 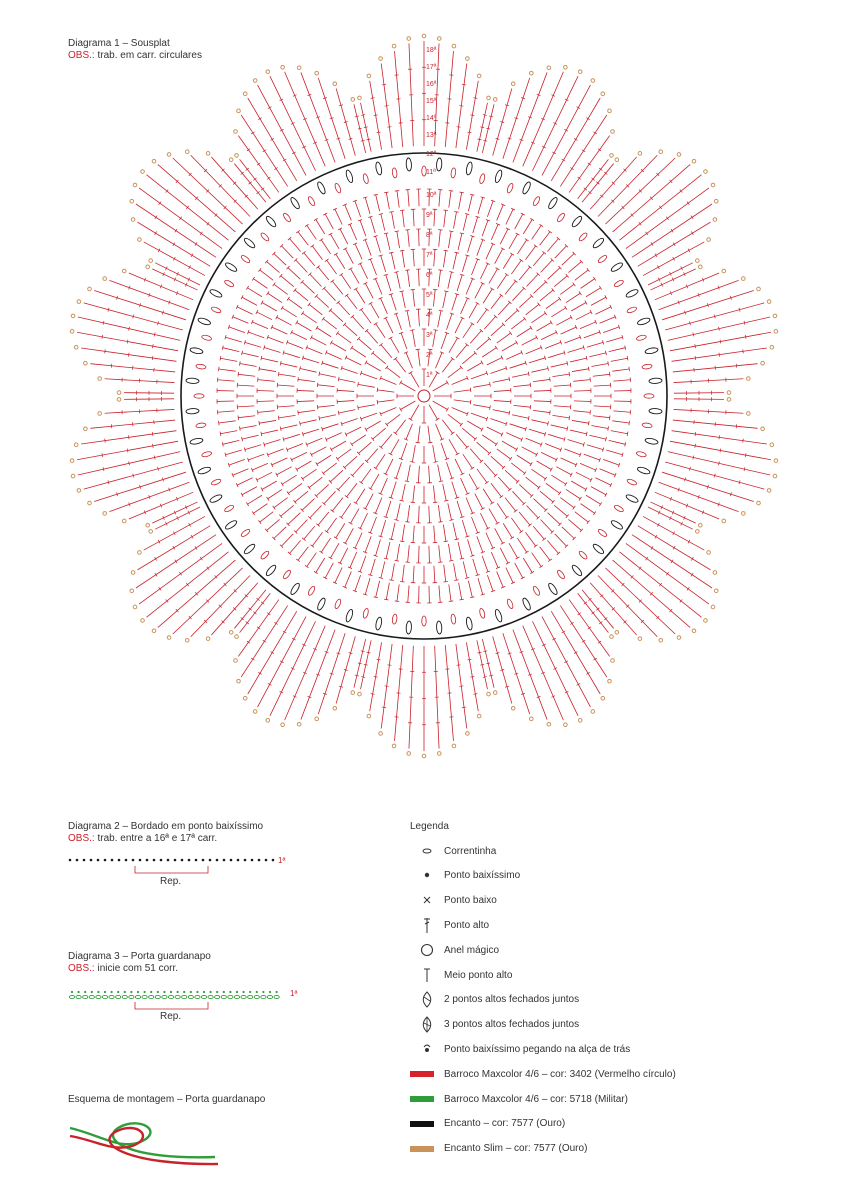 What do you see at coordinates (429, 215) in the screenshot?
I see `round-label: 9ª` at bounding box center [429, 215].